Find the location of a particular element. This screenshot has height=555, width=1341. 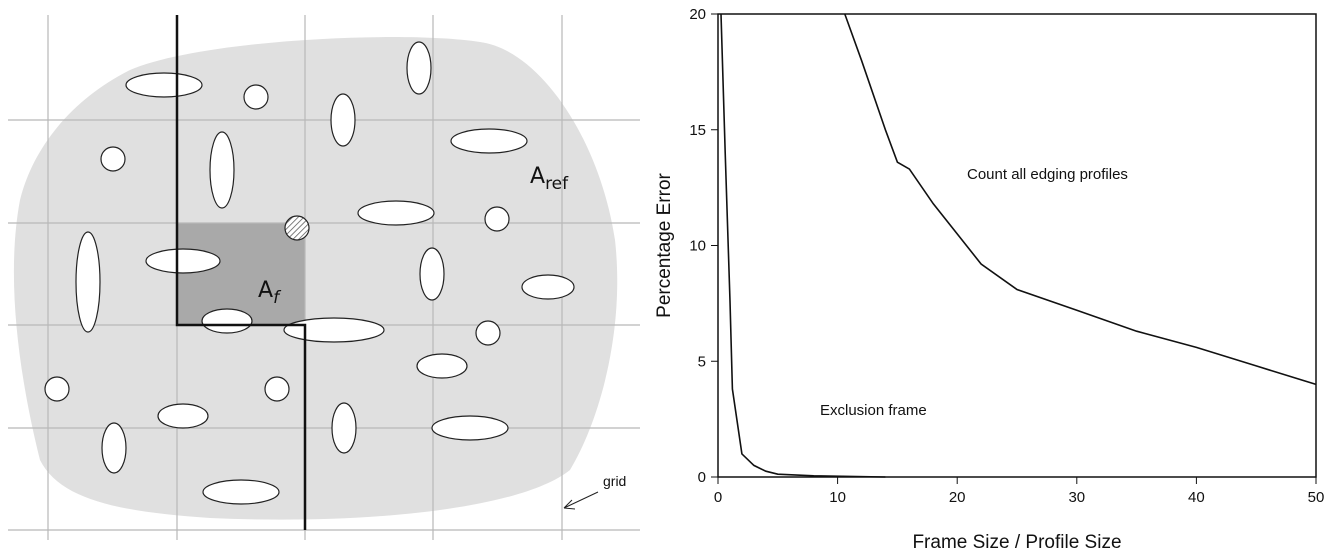

a-ref-label: Aref is located at coordinates (549, 179).